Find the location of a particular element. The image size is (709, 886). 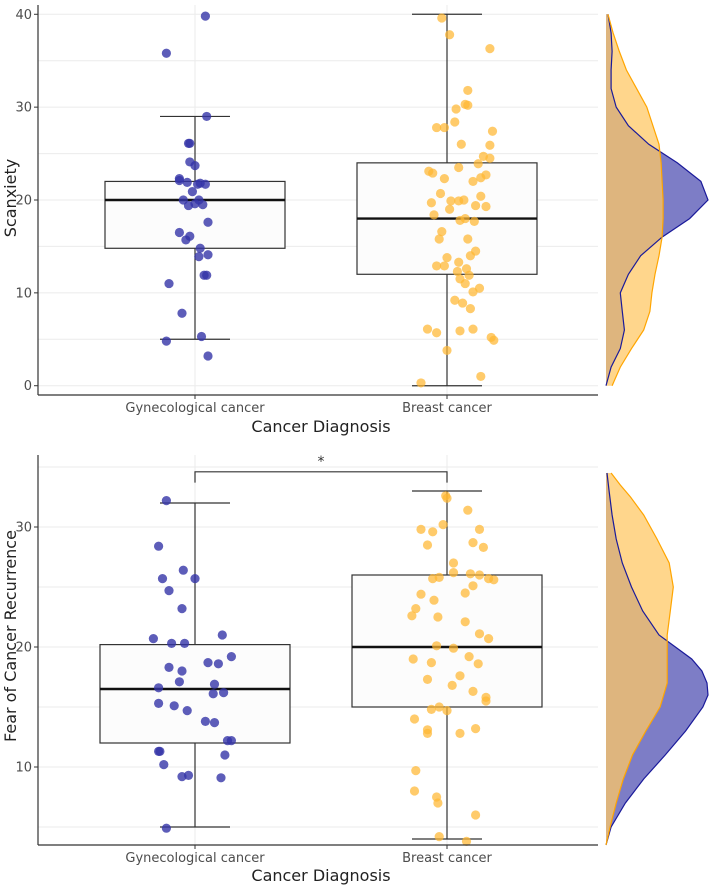

y-axis-title: Scanxiety is located at coordinates (10, 198).